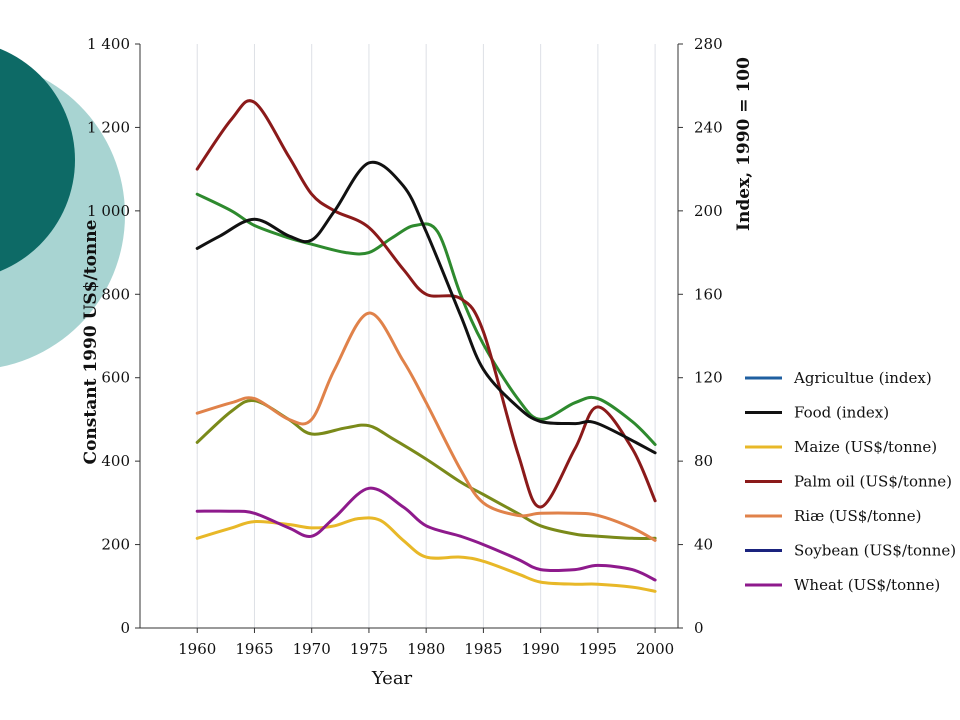  Describe the element at coordinates (703, 461) in the screenshot. I see `y-tick-label-right: 80` at that location.